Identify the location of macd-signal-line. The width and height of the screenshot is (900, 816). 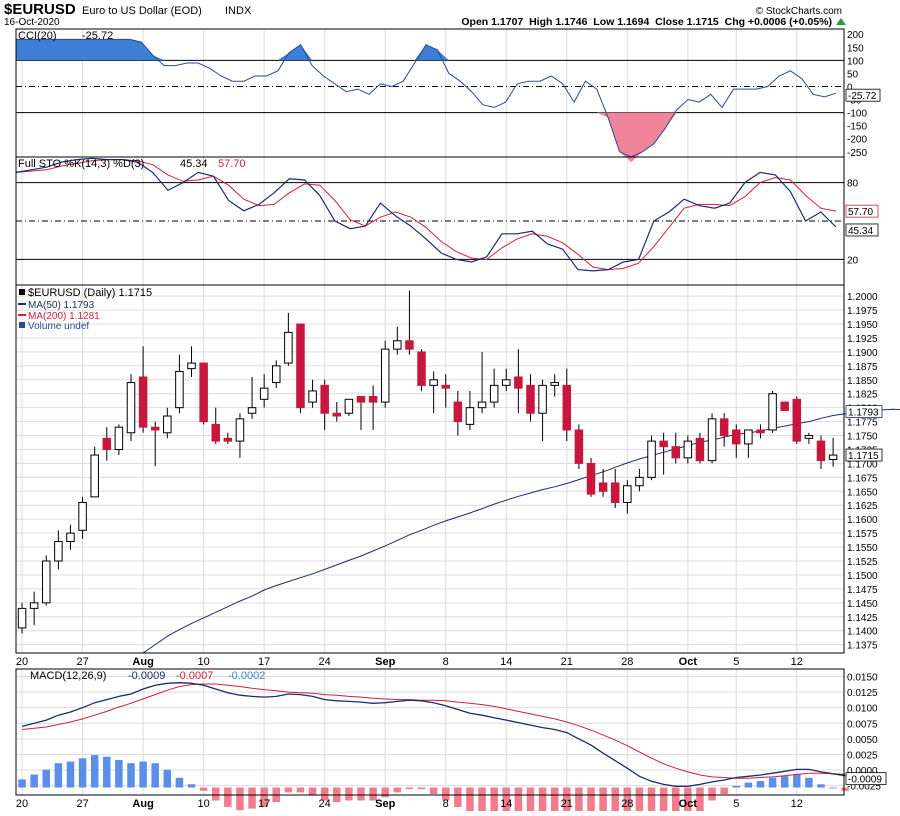
(434, 731).